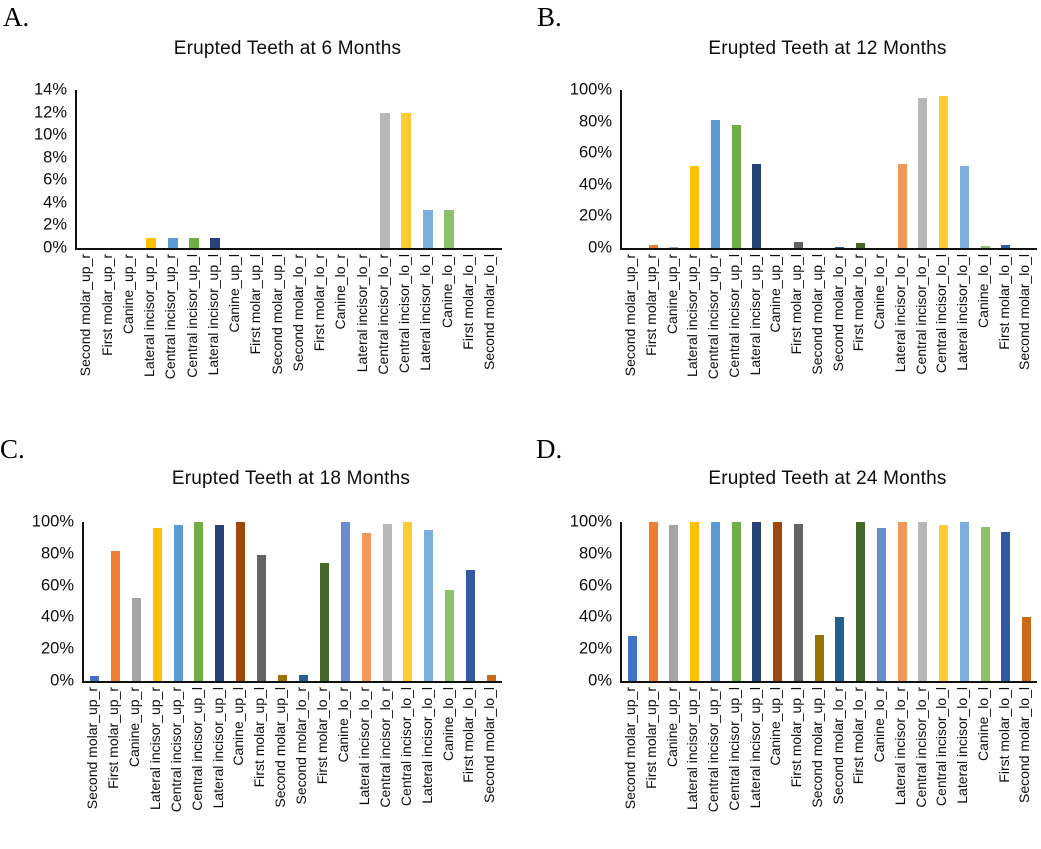 The height and width of the screenshot is (849, 1041). Describe the element at coordinates (406, 180) in the screenshot. I see `bar-central-incisor-lo-l` at that location.